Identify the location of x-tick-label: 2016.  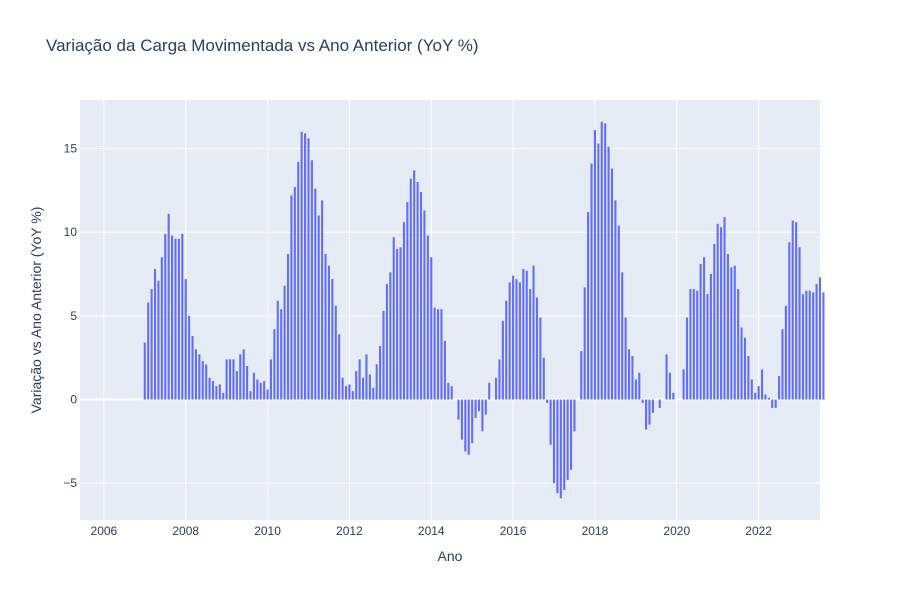
(513, 531).